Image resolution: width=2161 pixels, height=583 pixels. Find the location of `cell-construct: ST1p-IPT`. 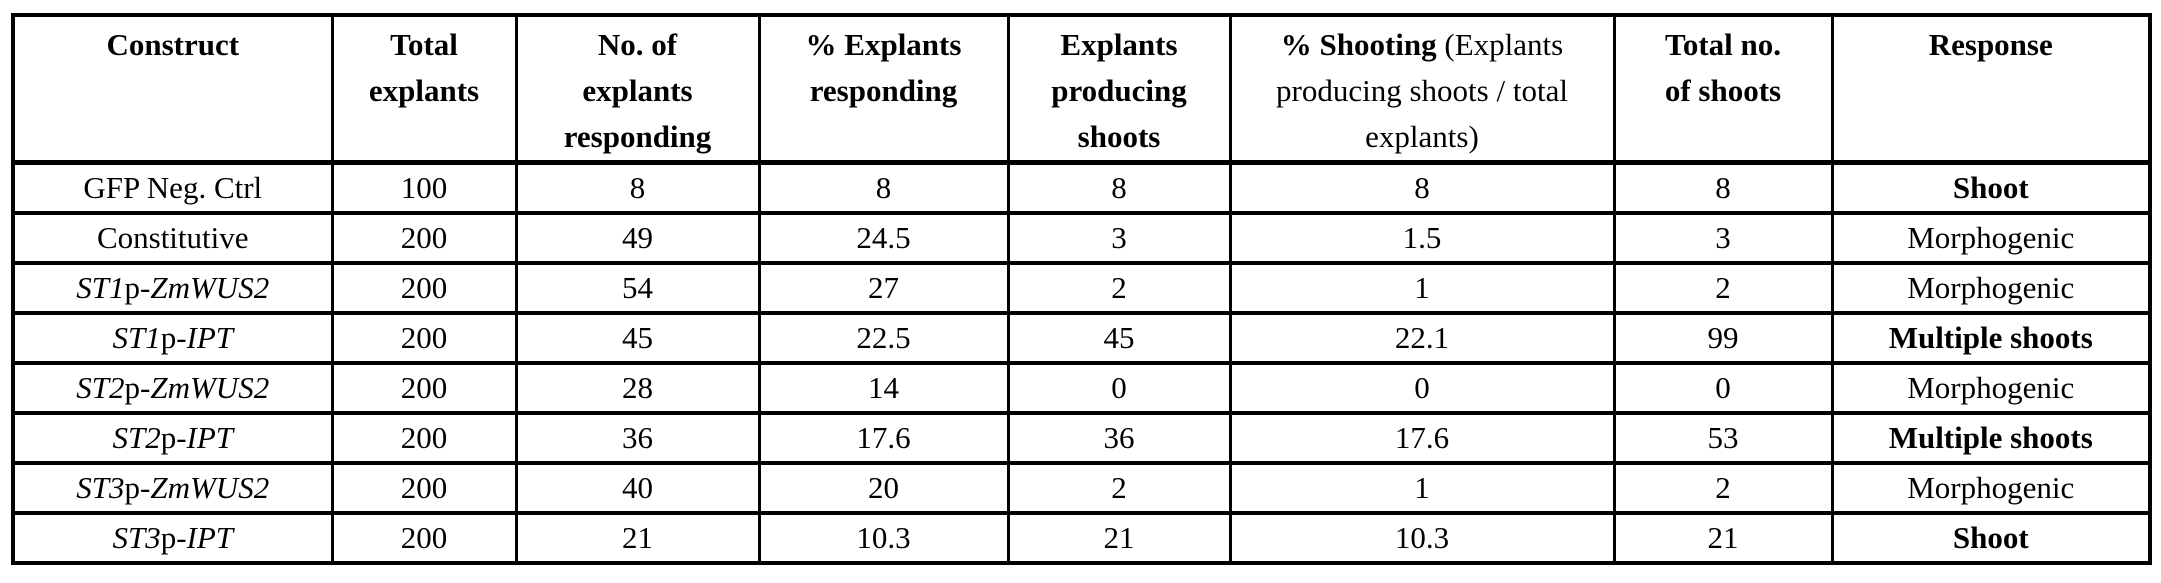

cell-construct: ST1p-IPT is located at coordinates (172, 338).